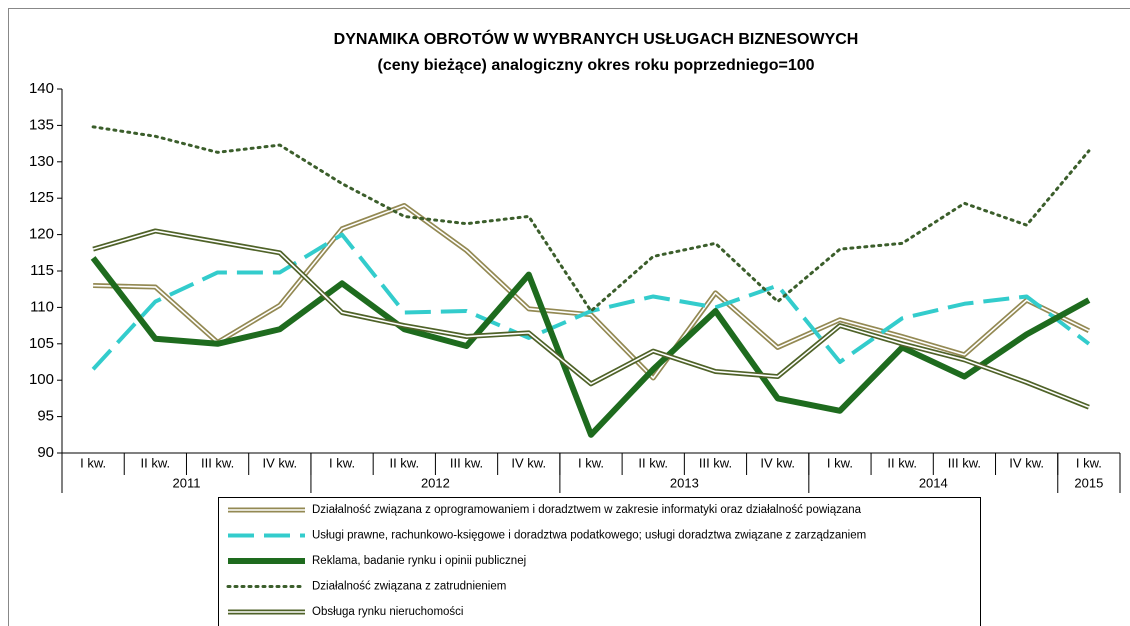  Describe the element at coordinates (41, 124) in the screenshot. I see `y-tick-label: 135` at that location.